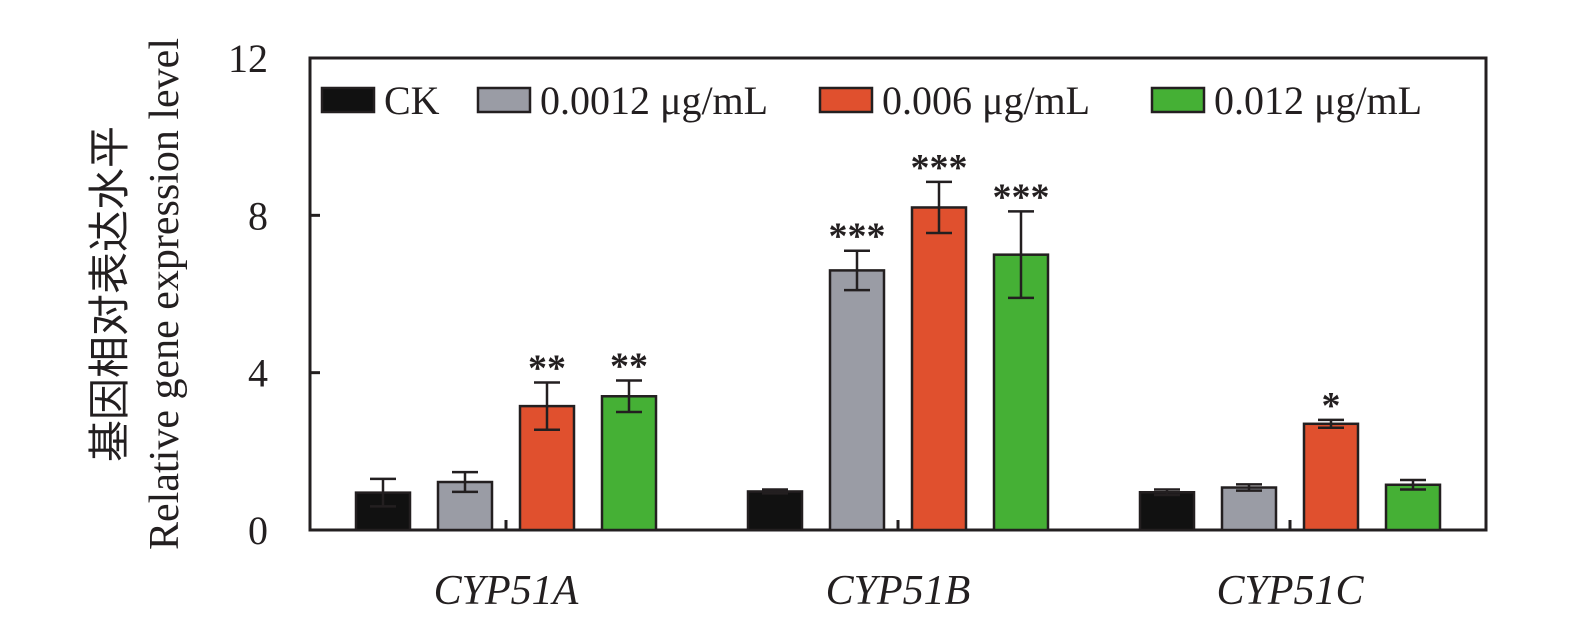 Image resolution: width=1575 pixels, height=624 pixels. What do you see at coordinates (506, 591) in the screenshot?
I see `x-category-label: CYP51A` at bounding box center [506, 591].